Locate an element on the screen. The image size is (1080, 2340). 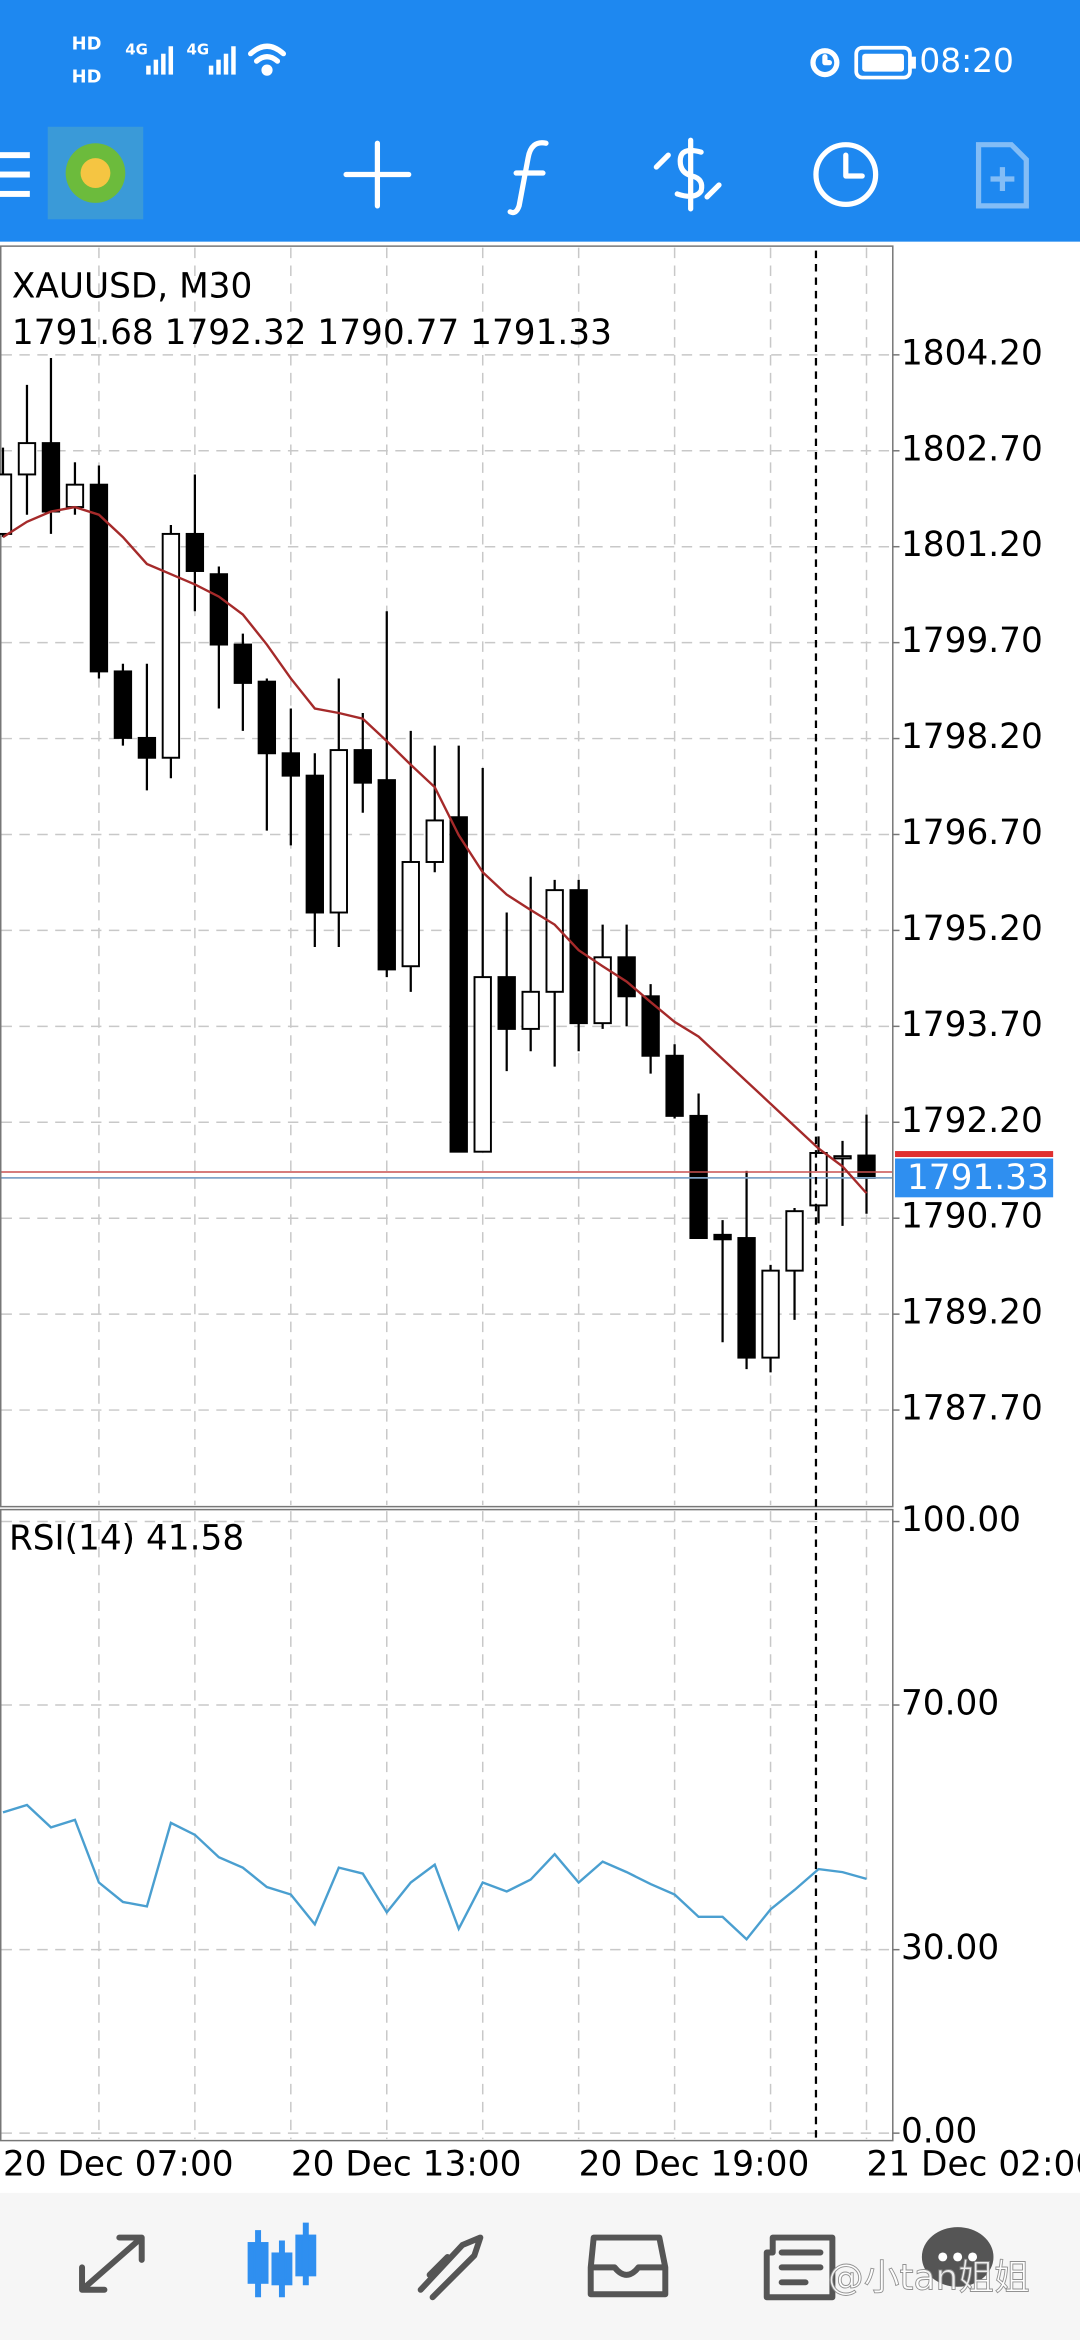
y-tick-label: 1795.20 is located at coordinates (972, 929).